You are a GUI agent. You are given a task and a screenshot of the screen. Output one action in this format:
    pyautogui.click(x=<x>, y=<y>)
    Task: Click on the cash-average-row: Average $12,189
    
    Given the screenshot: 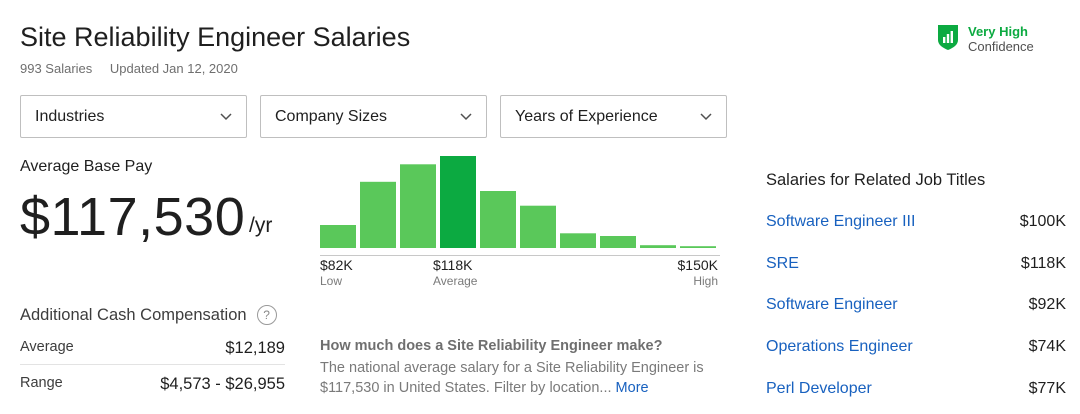 What is the action you would take?
    pyautogui.click(x=152, y=348)
    